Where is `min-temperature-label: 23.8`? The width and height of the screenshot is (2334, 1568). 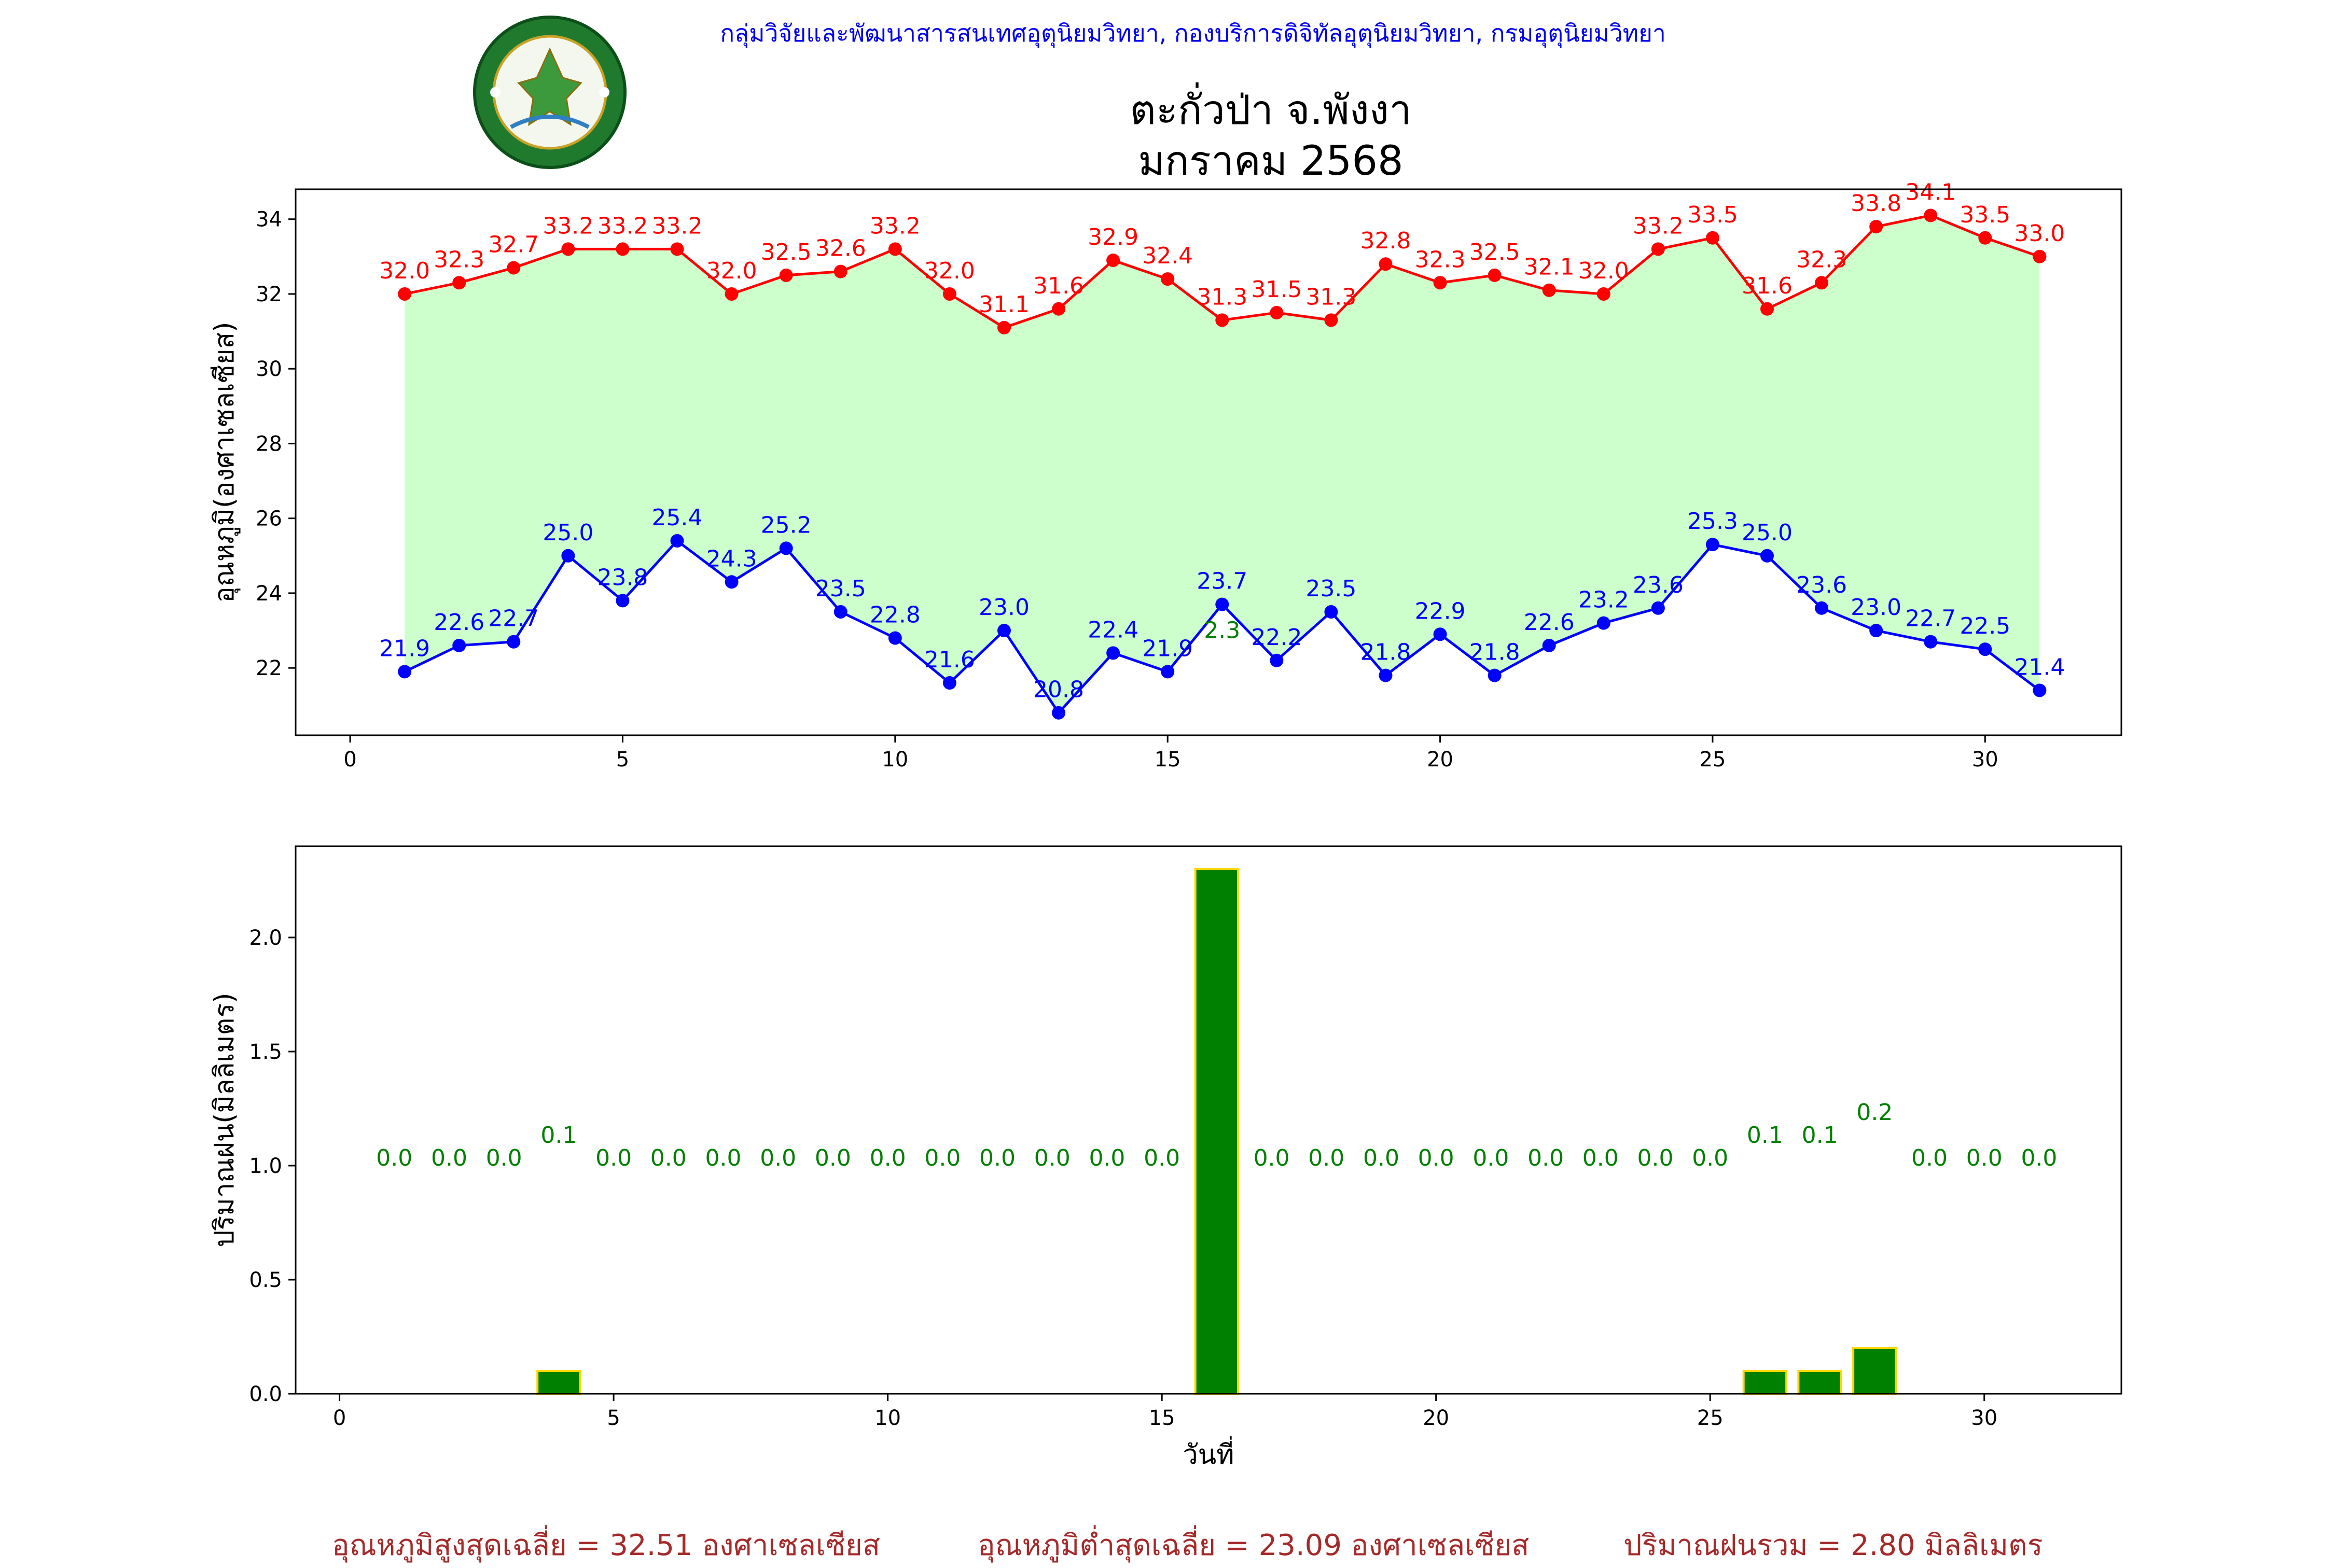
min-temperature-label: 23.8 is located at coordinates (622, 577).